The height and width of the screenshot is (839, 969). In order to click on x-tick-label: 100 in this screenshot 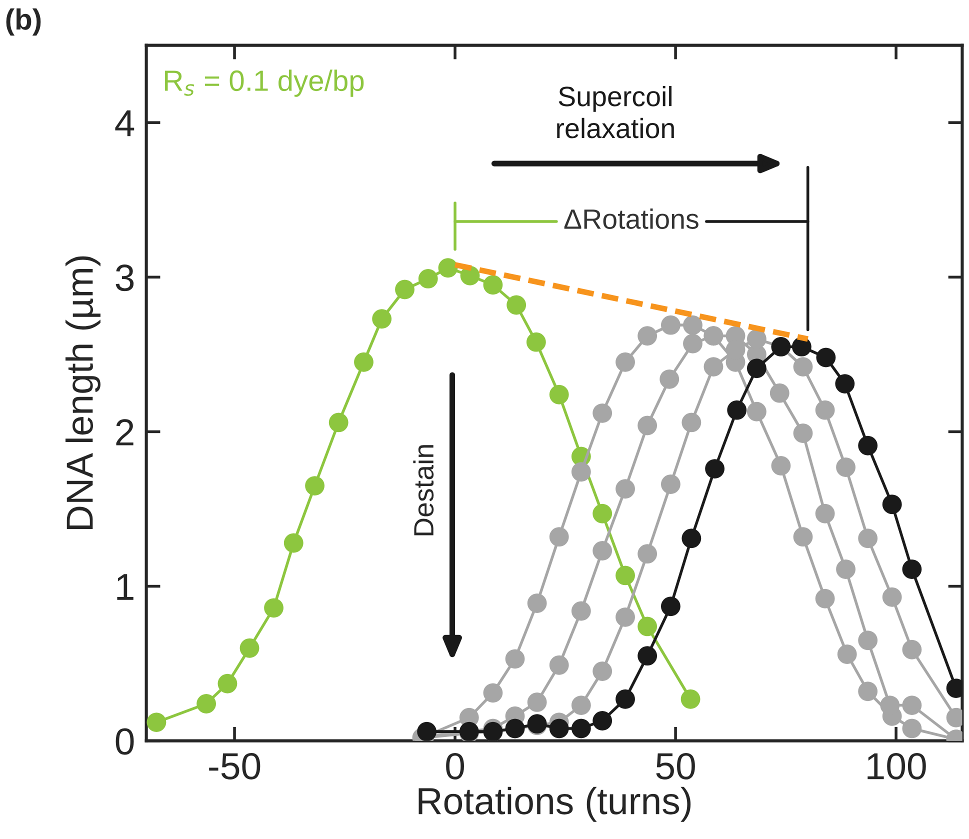, I will do `click(897, 766)`.